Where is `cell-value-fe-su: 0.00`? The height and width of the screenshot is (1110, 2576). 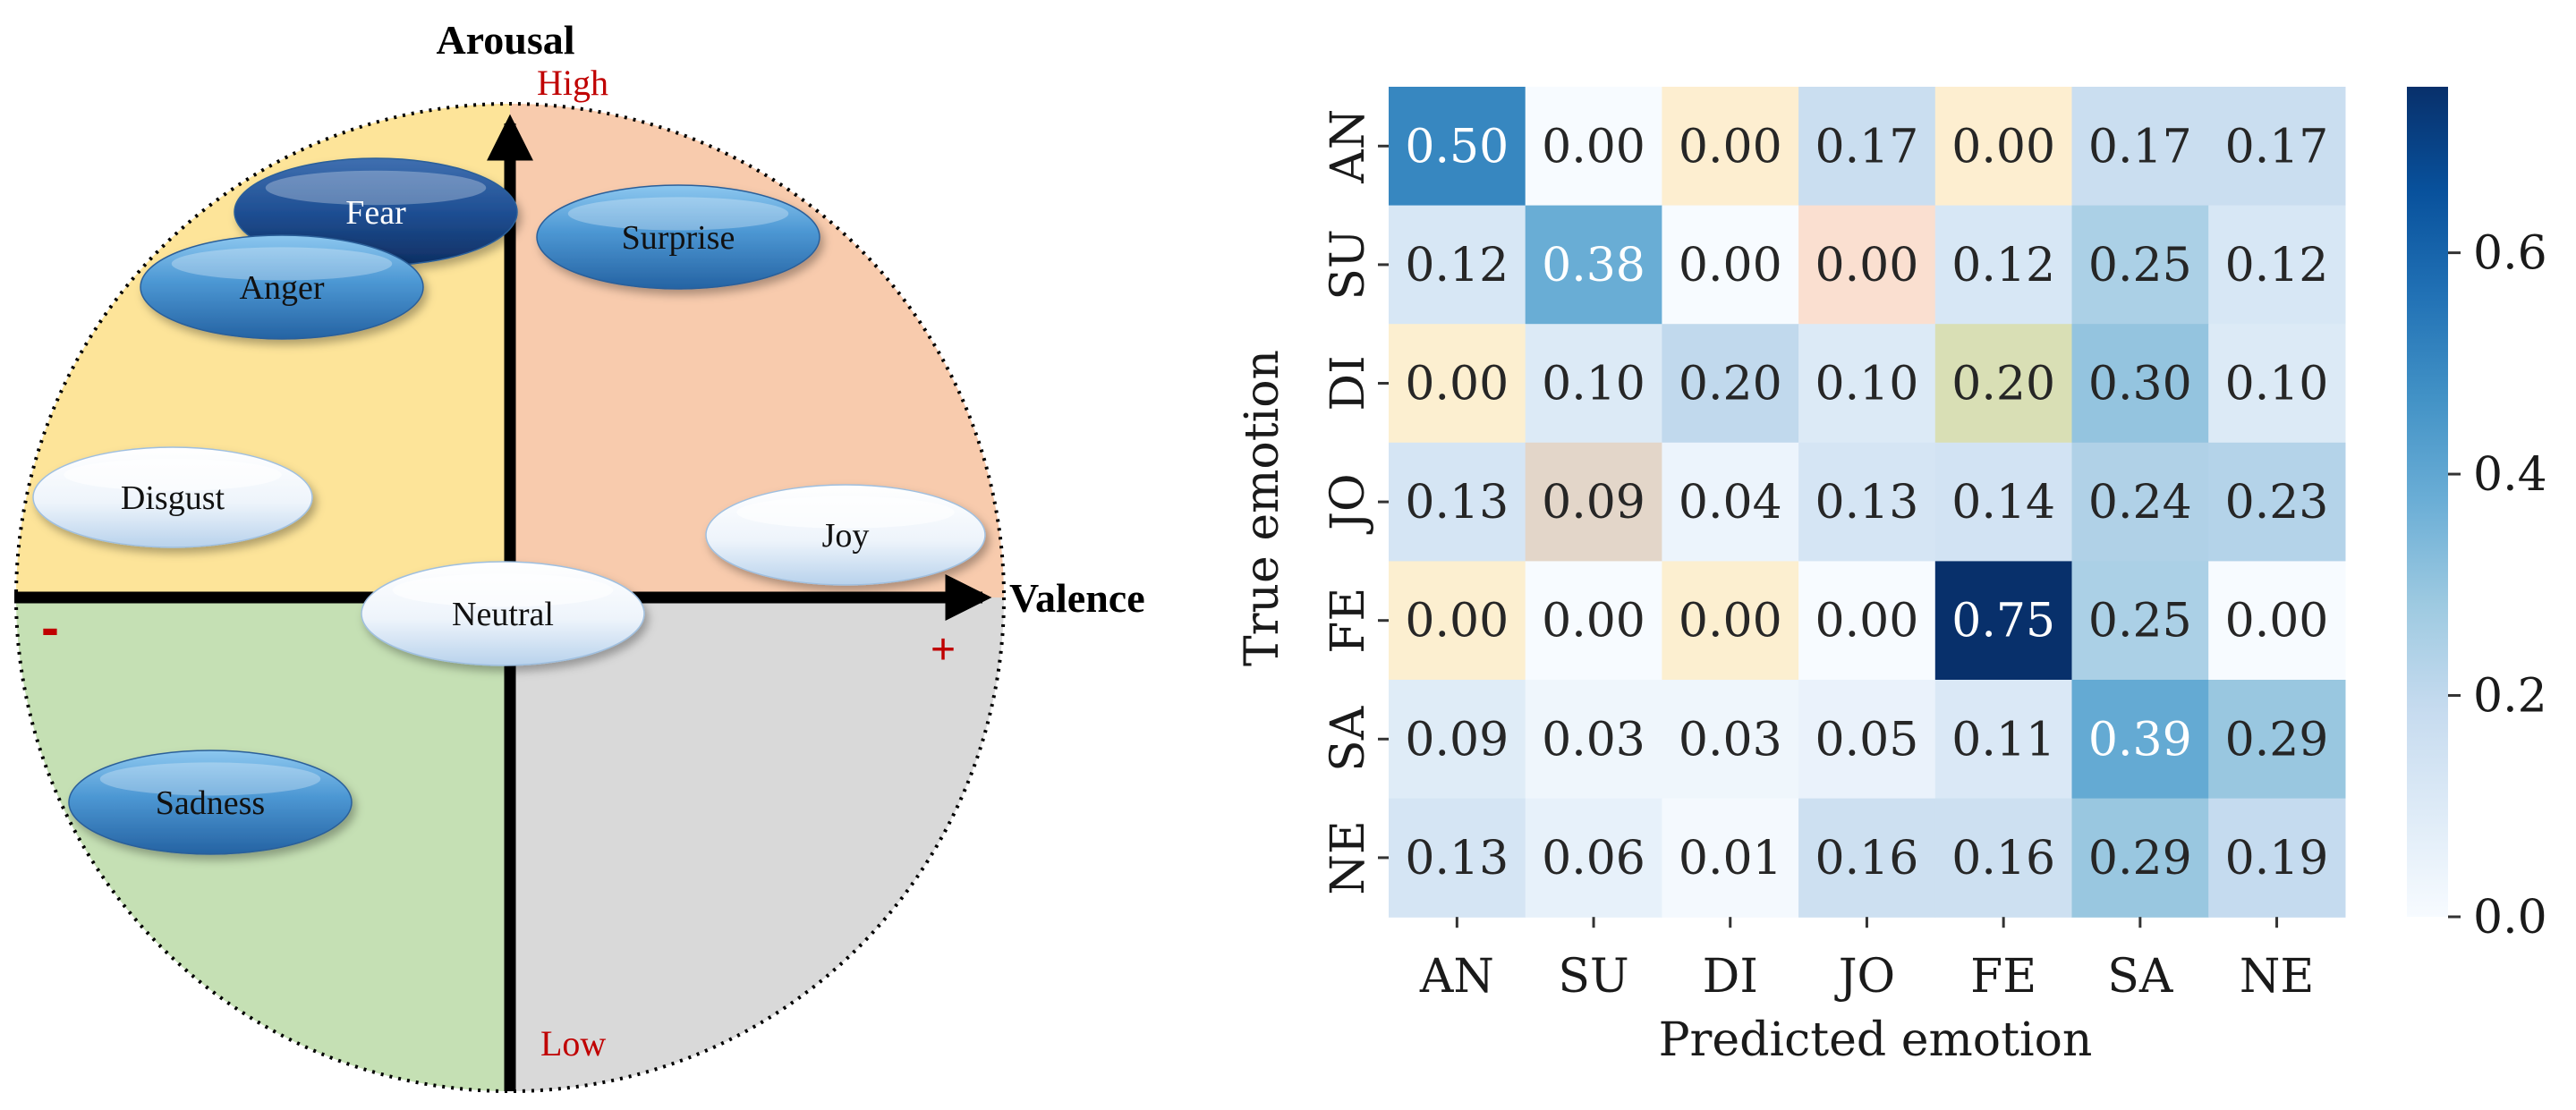 cell-value-fe-su: 0.00 is located at coordinates (1593, 621).